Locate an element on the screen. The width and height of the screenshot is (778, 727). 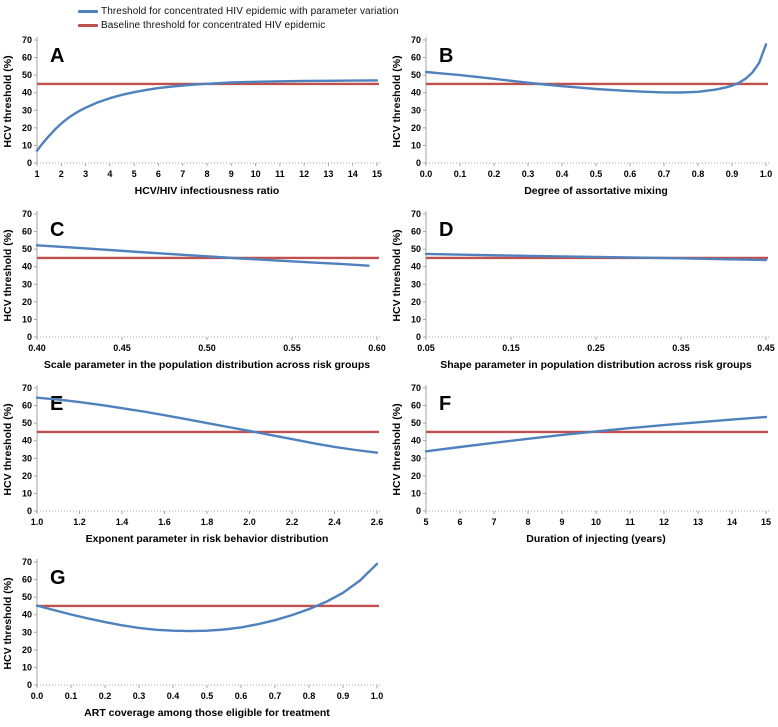
panel-label: D is located at coordinates (446, 230).